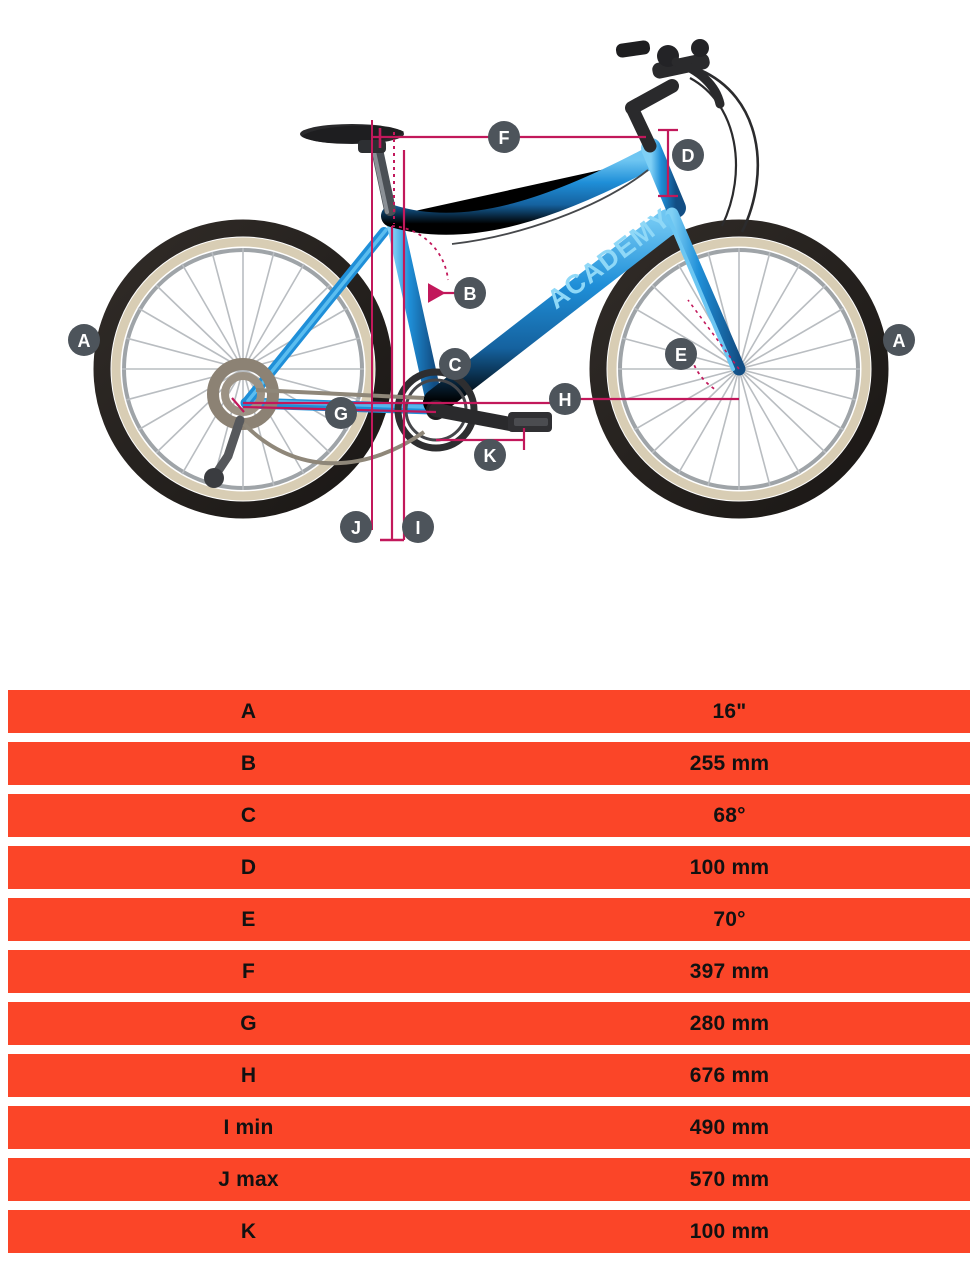 The image size is (978, 1263). Describe the element at coordinates (248, 867) in the screenshot. I see `spec-label: D` at that location.